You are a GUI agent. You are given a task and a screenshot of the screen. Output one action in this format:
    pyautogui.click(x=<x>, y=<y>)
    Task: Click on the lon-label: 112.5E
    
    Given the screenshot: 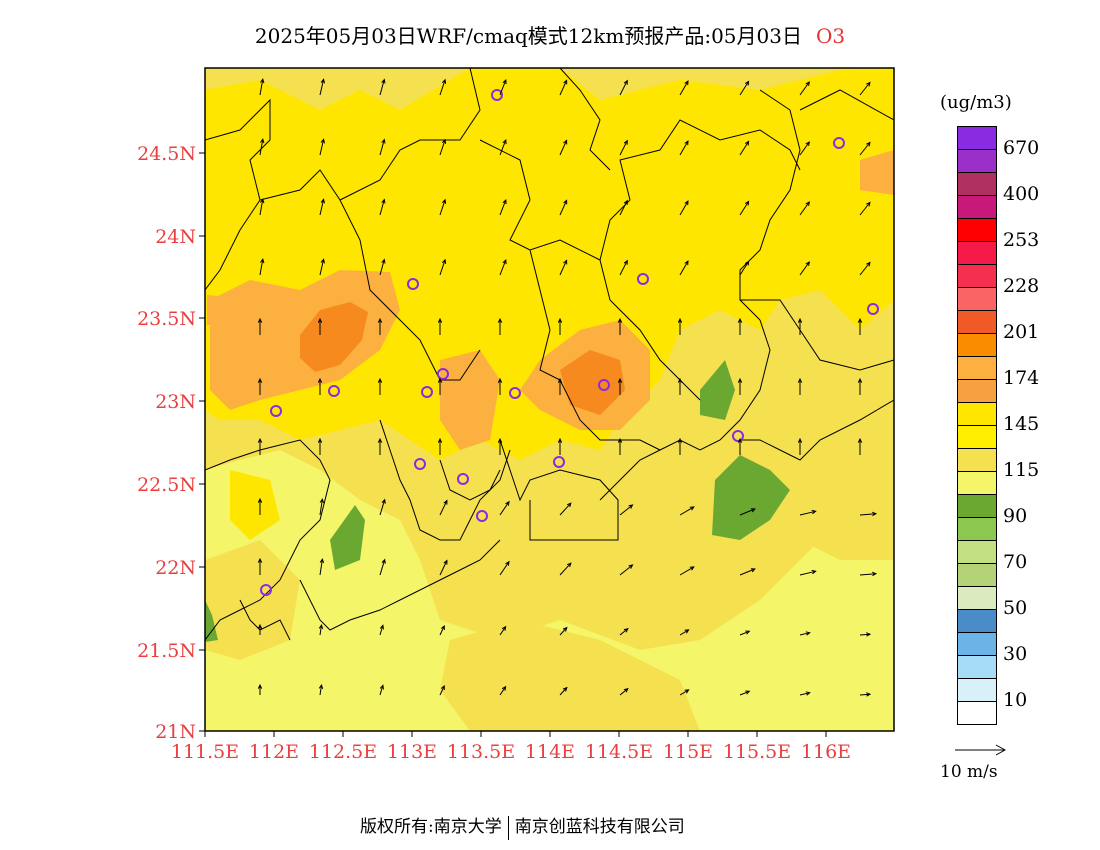 What is the action you would take?
    pyautogui.click(x=343, y=752)
    